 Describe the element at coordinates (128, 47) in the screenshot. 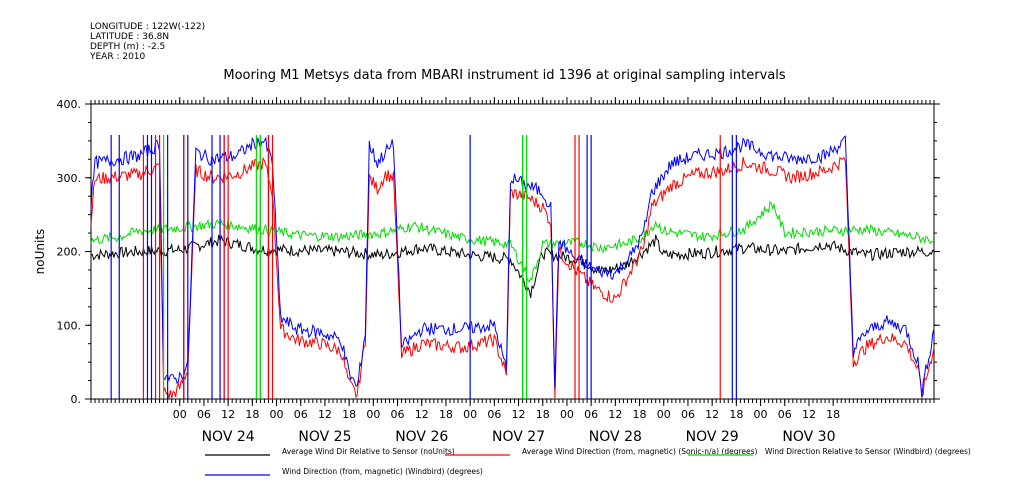

I see `depth-label: DEPTH (m) : -2.5` at that location.